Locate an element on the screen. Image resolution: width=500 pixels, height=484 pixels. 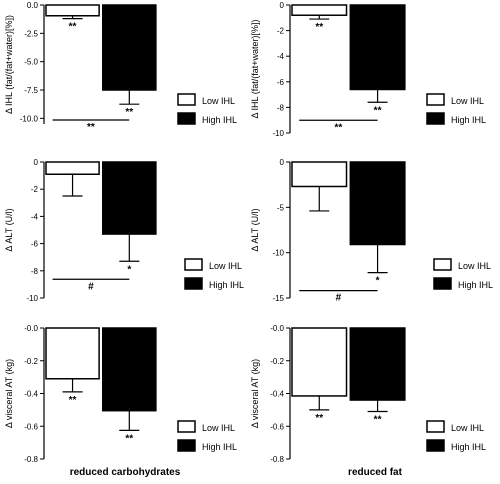
group-label-left: reduced carbohydrates is located at coordinates (125, 472).